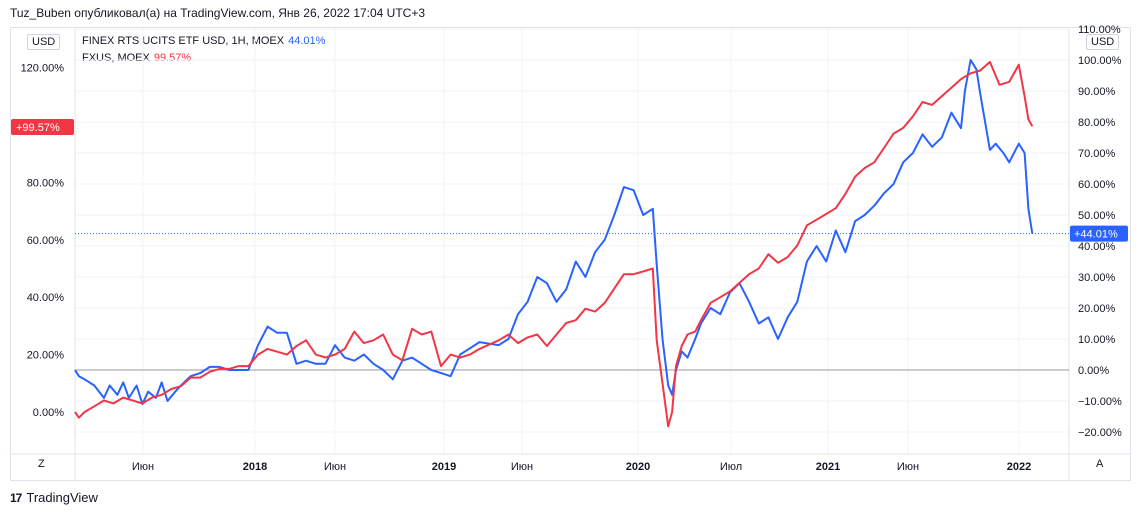  What do you see at coordinates (1103, 42) in the screenshot?
I see `right-currency-button: USD` at bounding box center [1103, 42].